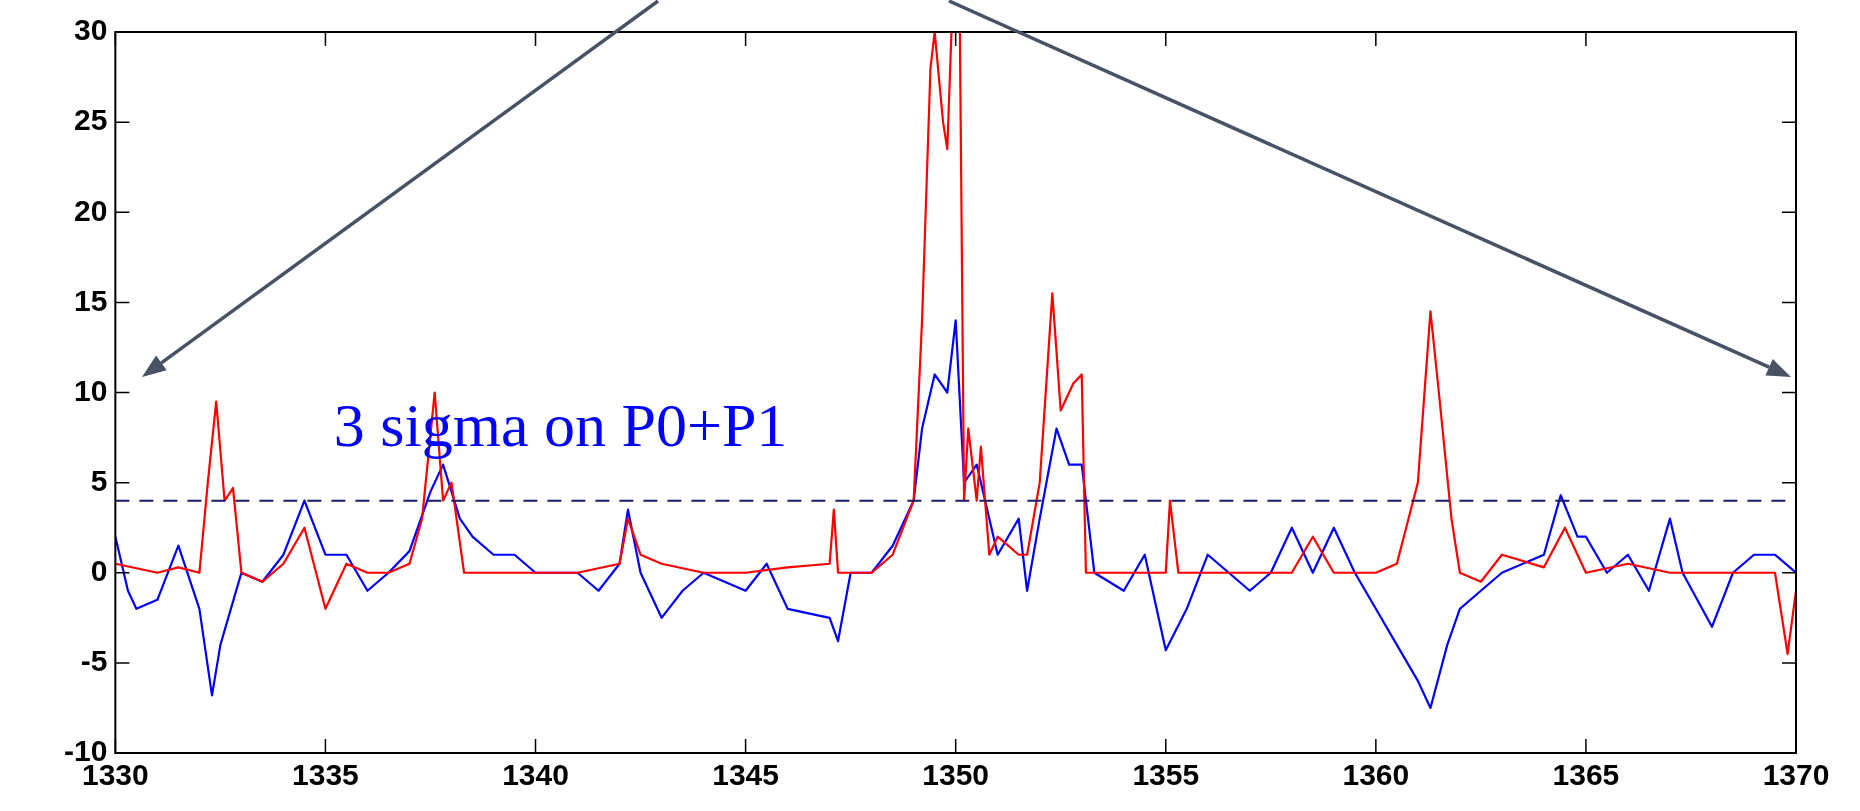 The height and width of the screenshot is (811, 1860). Describe the element at coordinates (745, 775) in the screenshot. I see `x-tick-label: 1345` at that location.